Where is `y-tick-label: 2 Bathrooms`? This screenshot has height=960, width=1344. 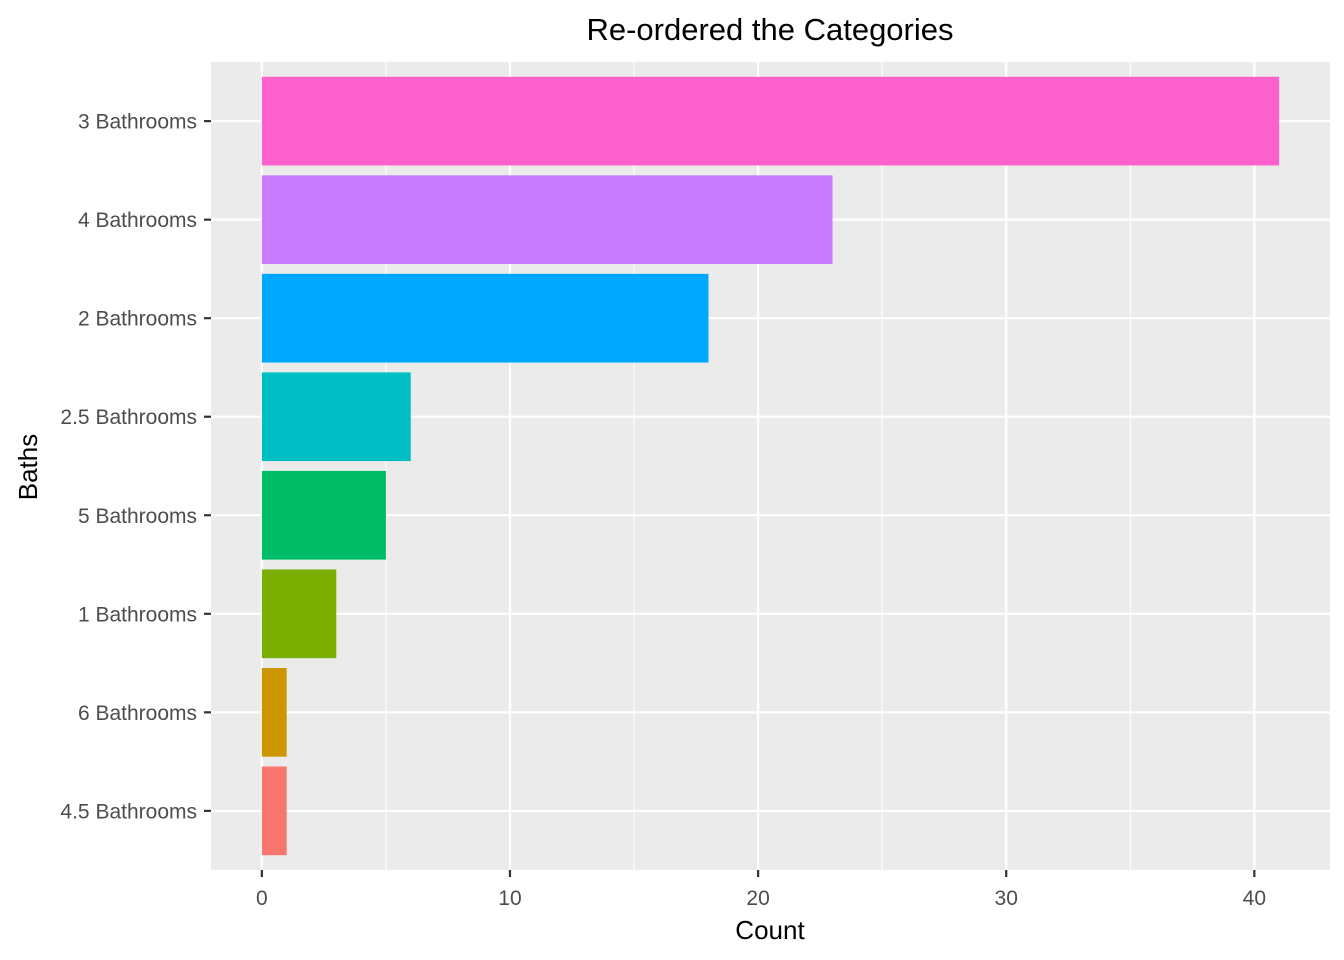 y-tick-label: 2 Bathrooms is located at coordinates (137, 319).